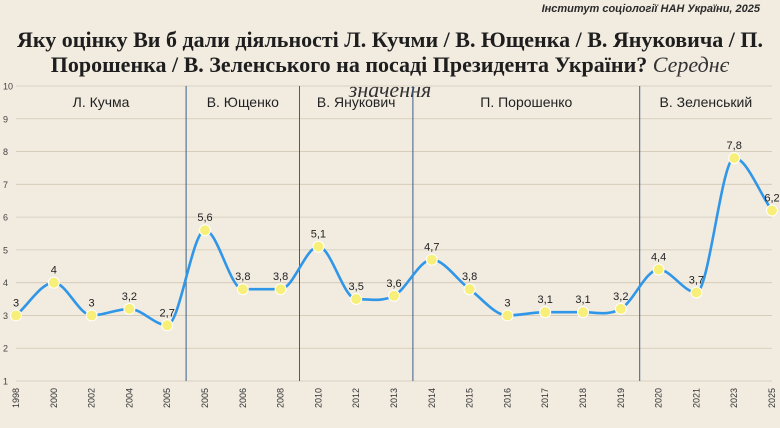  Describe the element at coordinates (507, 398) in the screenshot. I see `x-tick-label: 2016` at that location.